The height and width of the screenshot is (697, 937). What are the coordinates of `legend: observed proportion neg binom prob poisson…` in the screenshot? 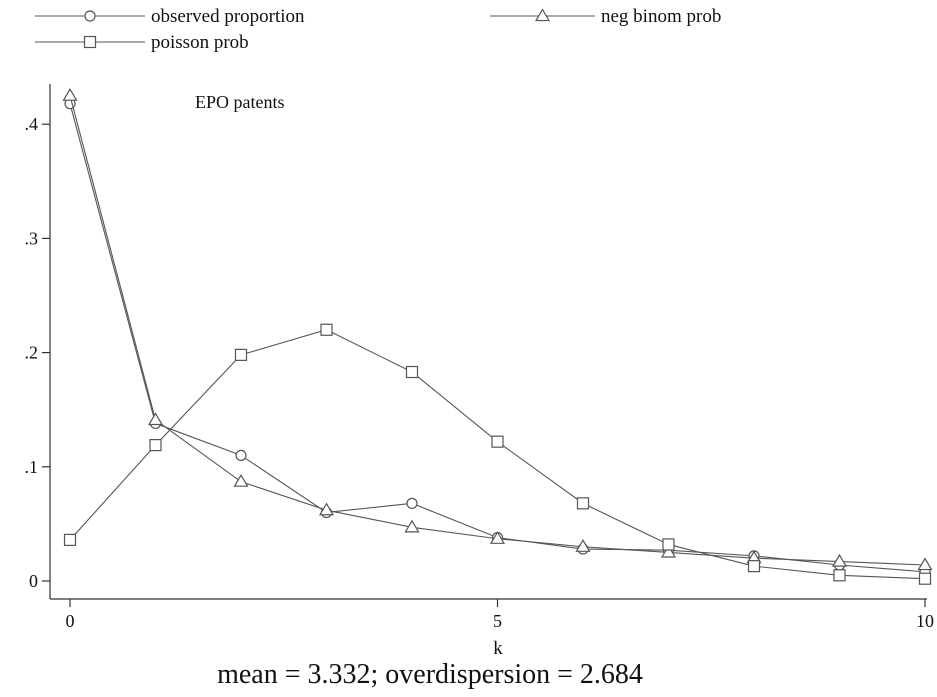 It's located at (378, 29).